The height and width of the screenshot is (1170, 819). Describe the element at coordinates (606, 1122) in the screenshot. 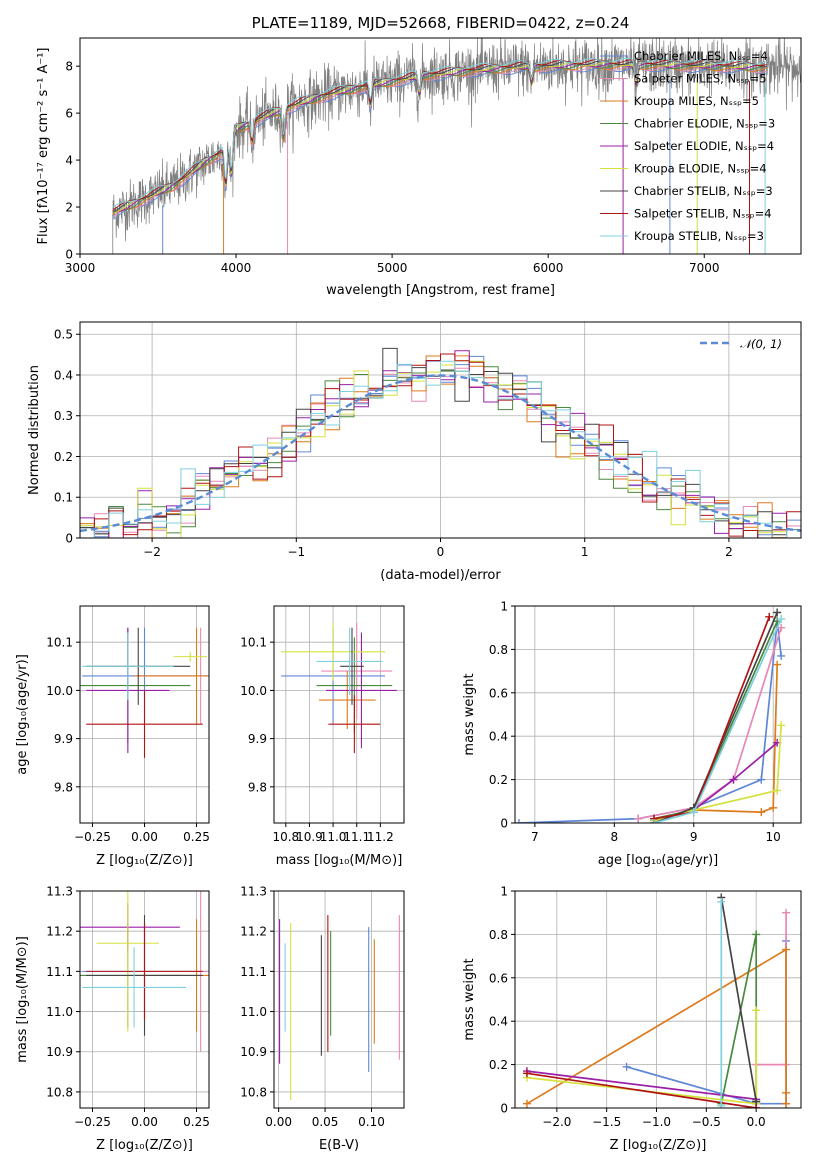

I see `x-tick-label: −1.5` at that location.